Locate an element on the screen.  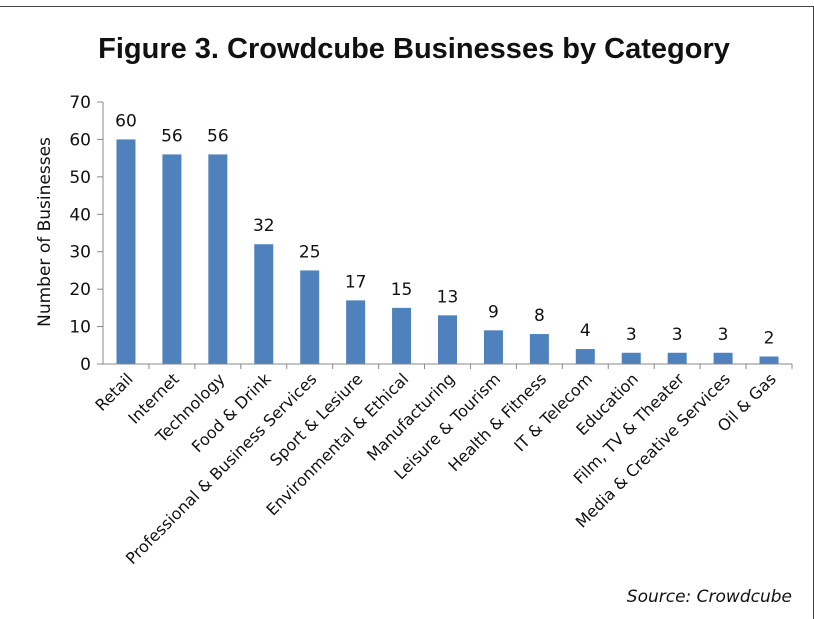
y-tick-label: 70 is located at coordinates (80, 103).